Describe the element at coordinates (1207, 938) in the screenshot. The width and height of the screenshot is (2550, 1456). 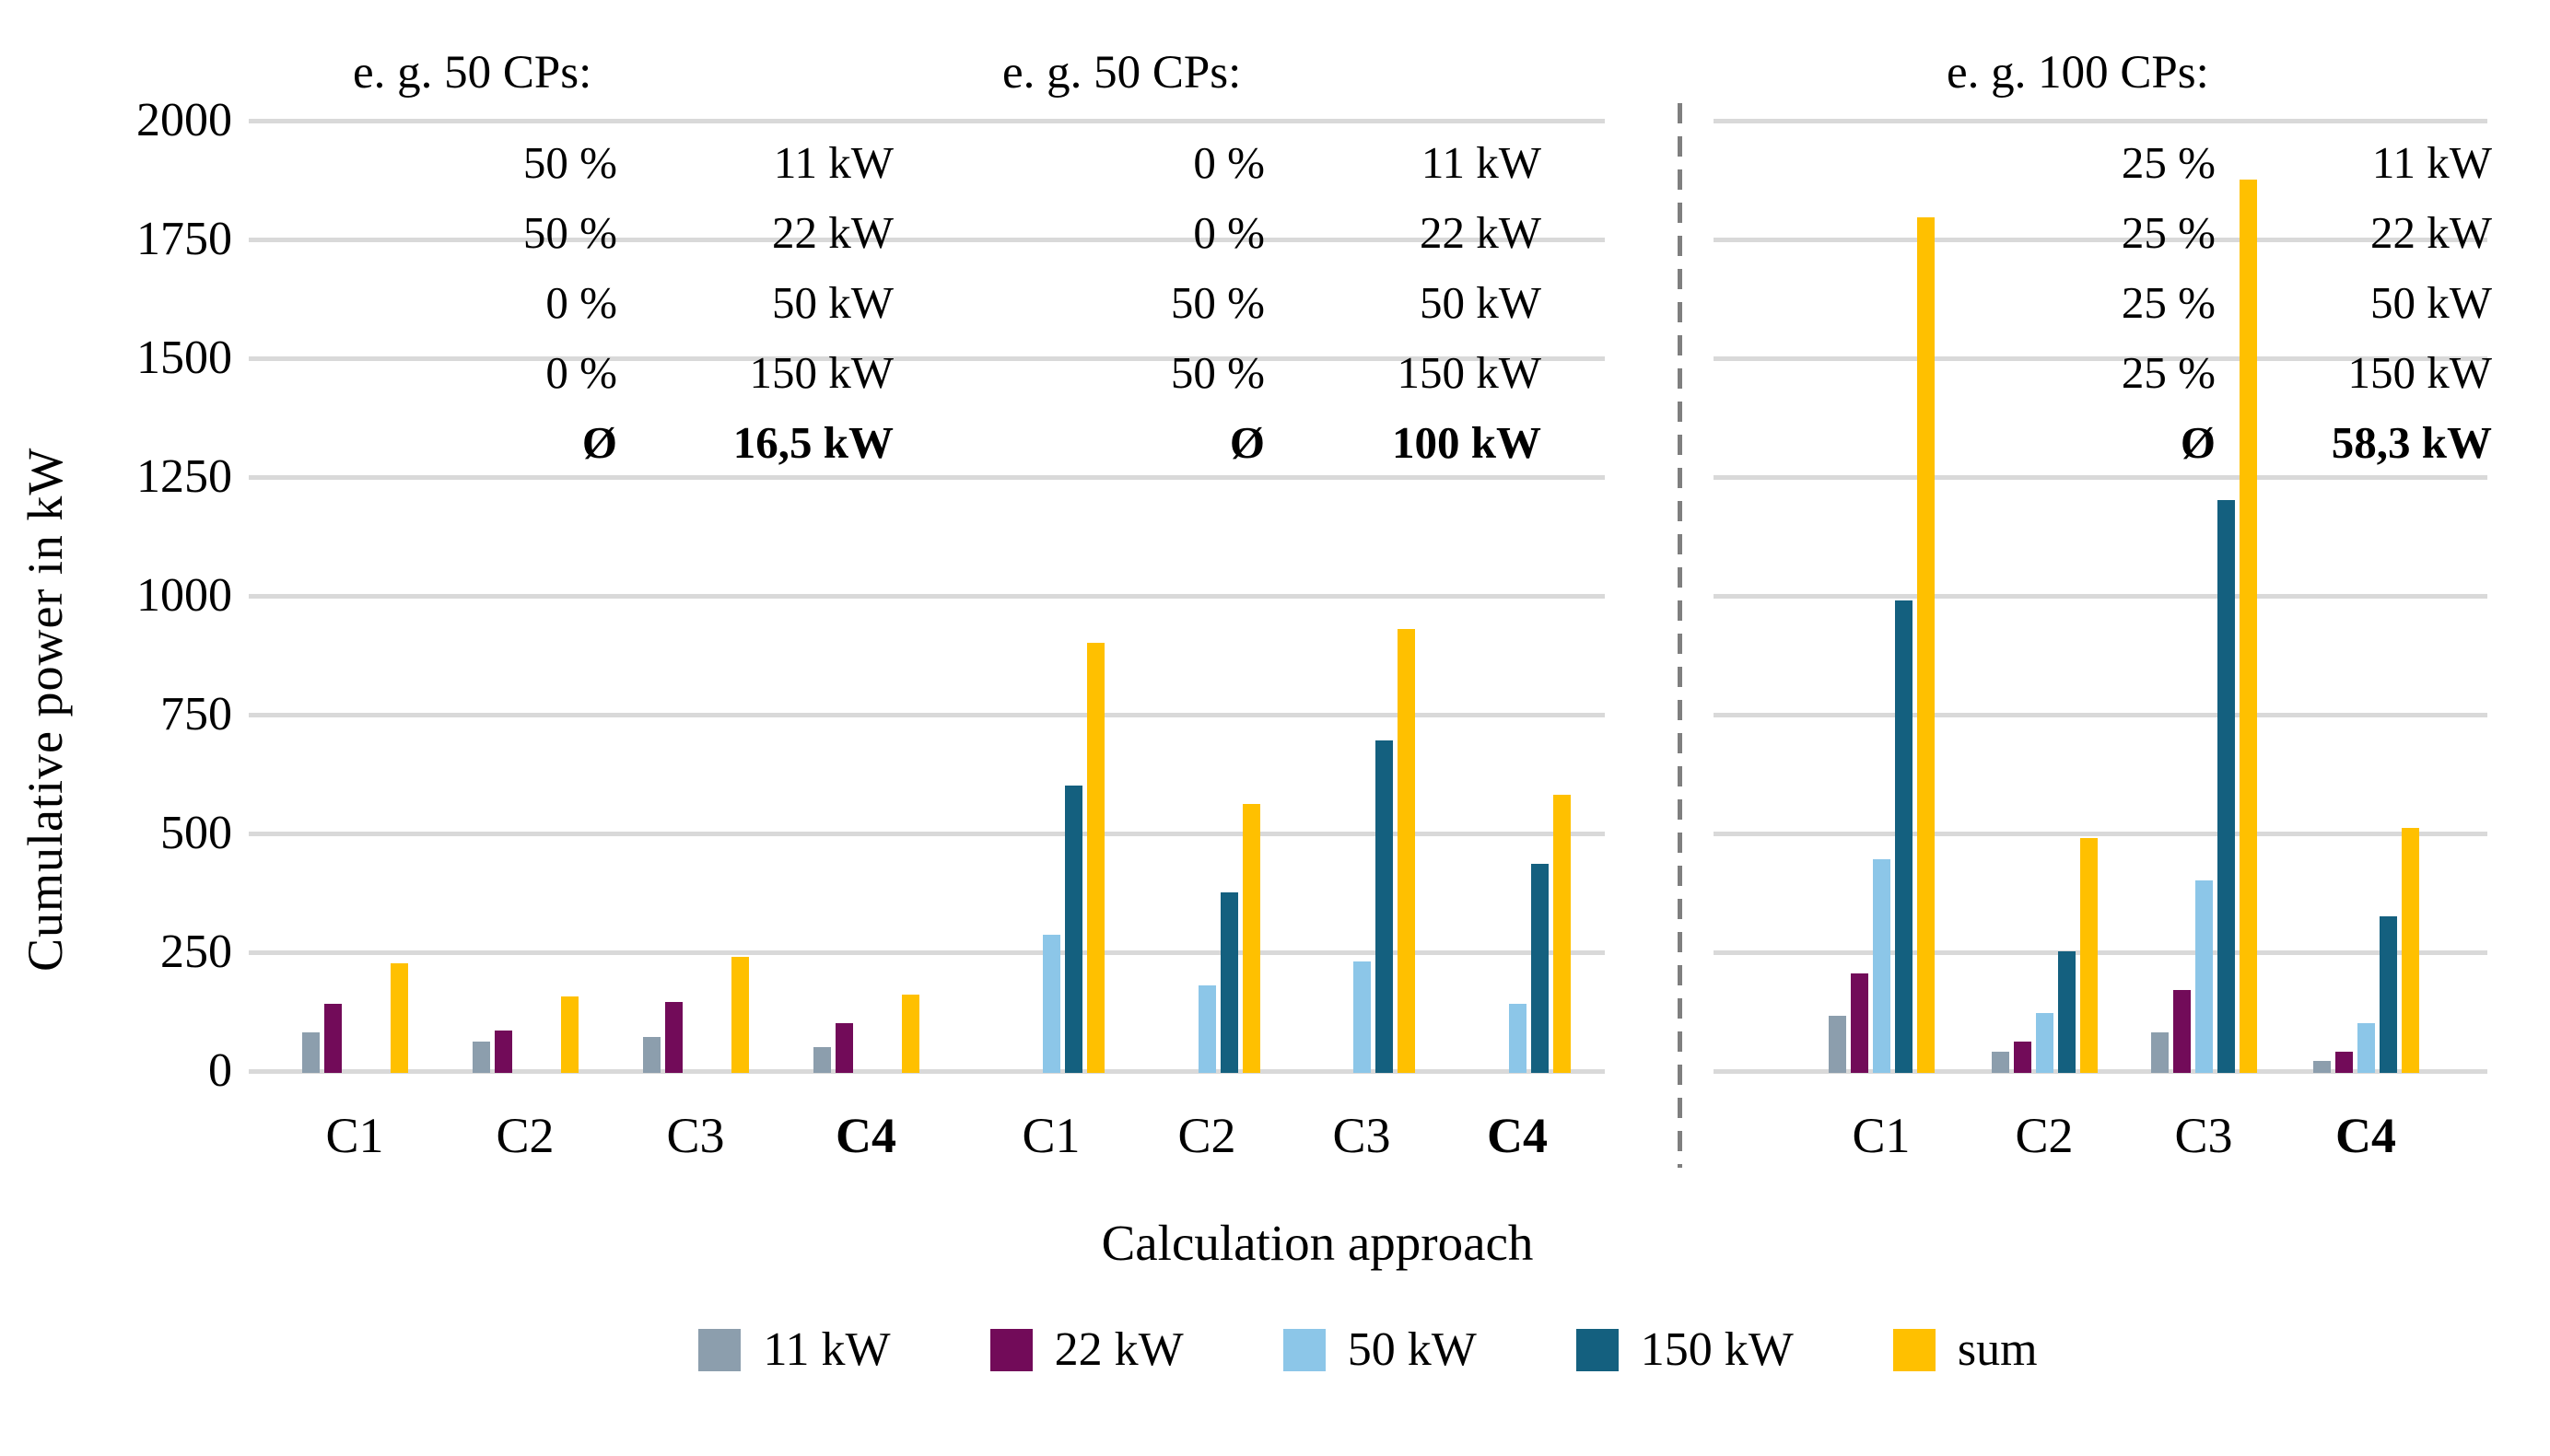
I see `bar-group-panel2-C2` at that location.